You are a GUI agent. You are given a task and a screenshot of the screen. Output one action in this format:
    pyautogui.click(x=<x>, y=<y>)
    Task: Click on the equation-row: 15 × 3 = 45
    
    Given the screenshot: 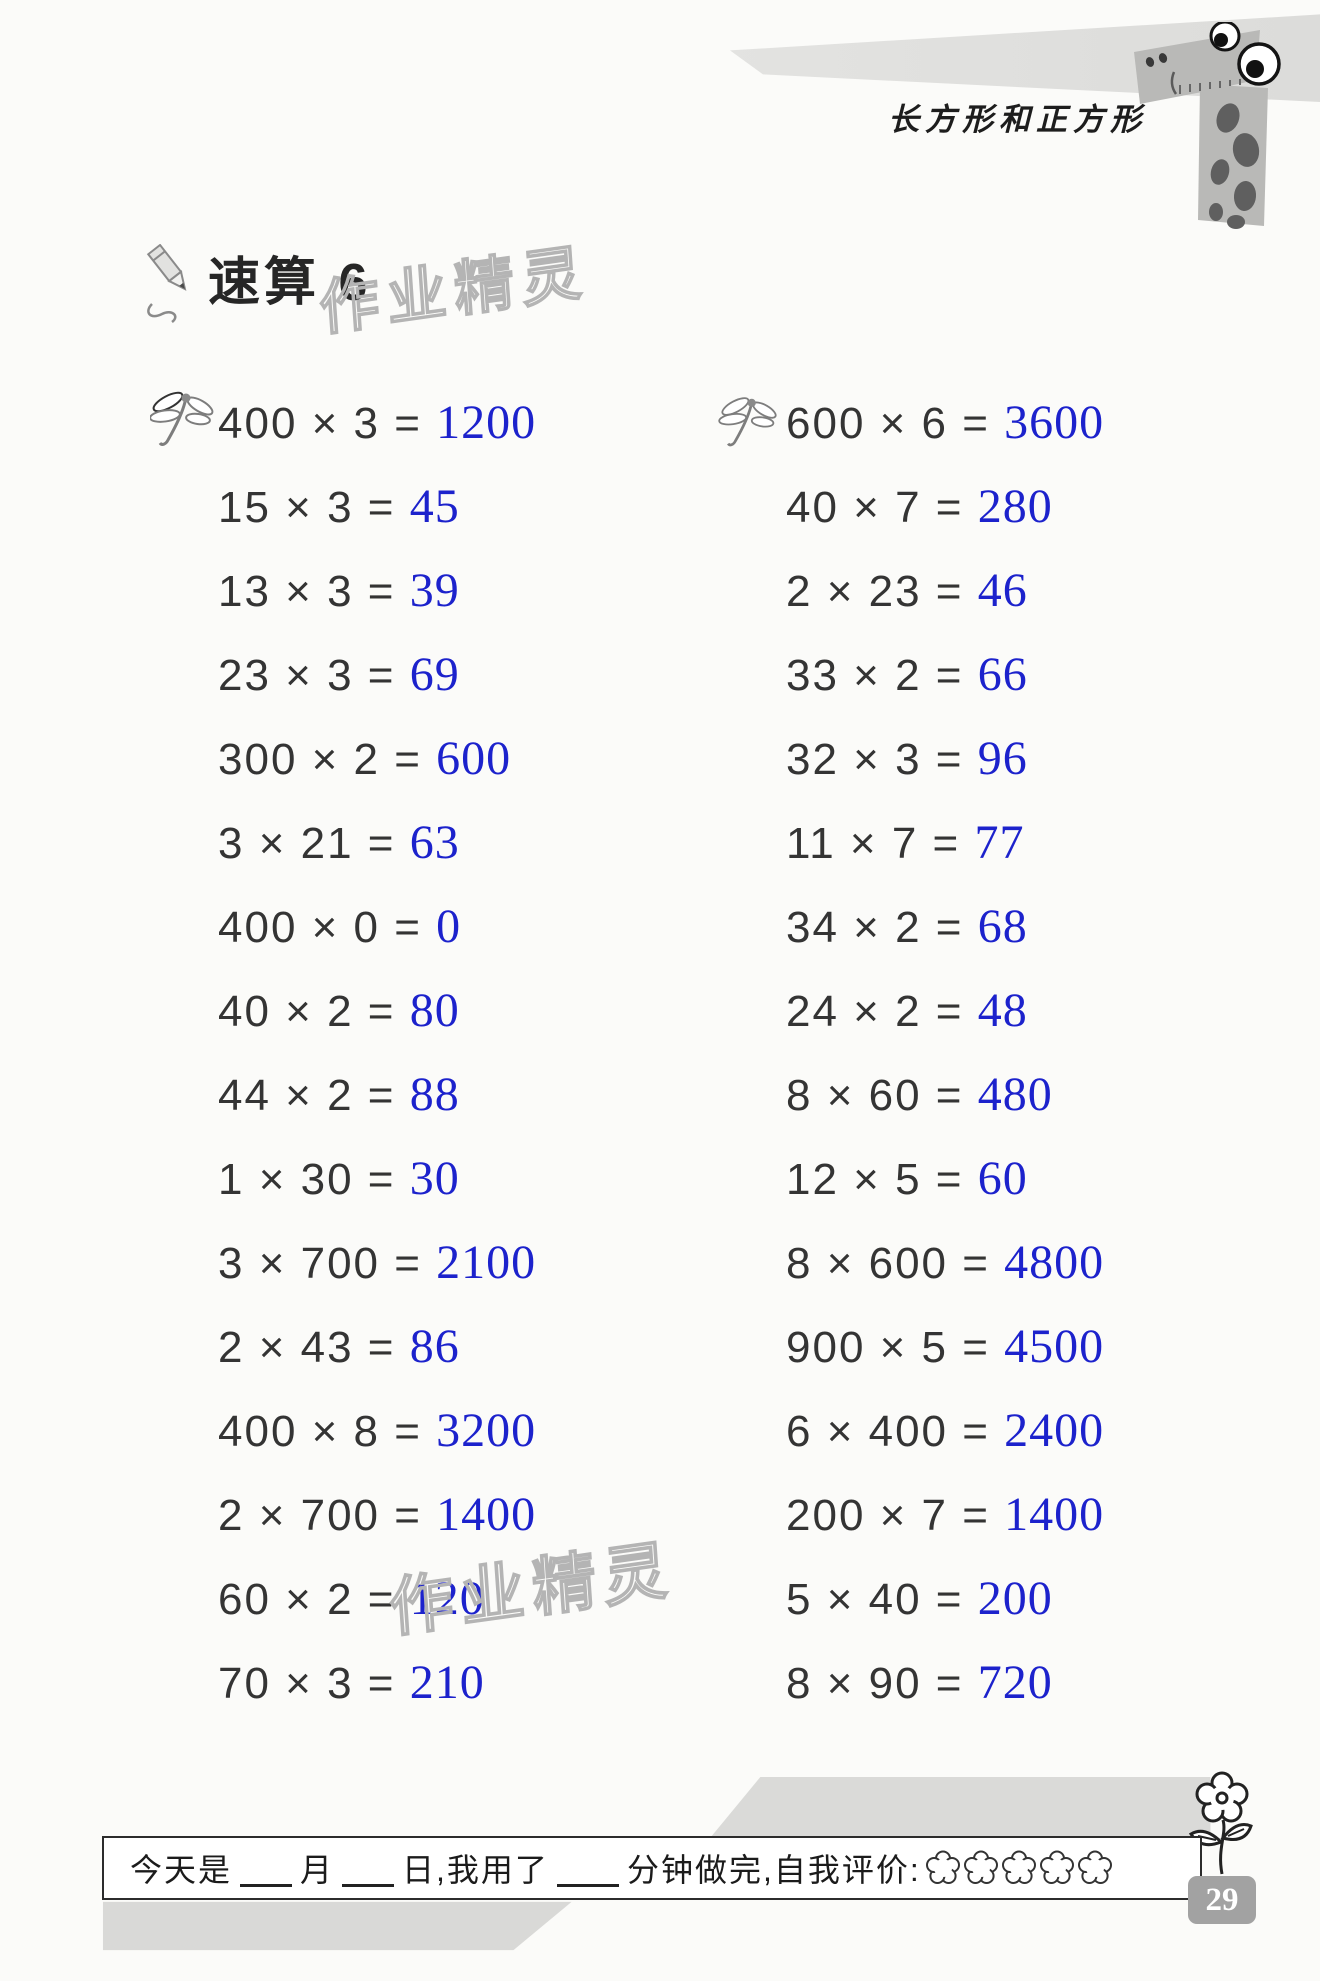 What is the action you would take?
    pyautogui.click(x=339, y=507)
    